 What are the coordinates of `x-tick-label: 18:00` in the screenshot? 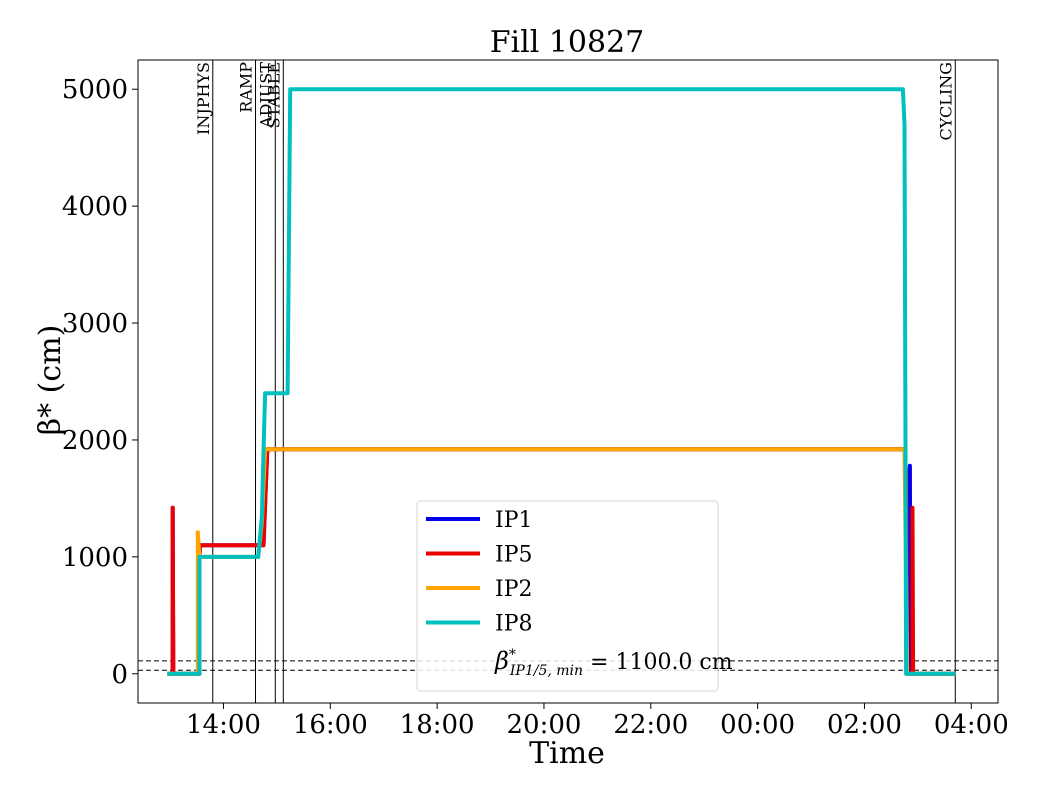 It's located at (437, 725).